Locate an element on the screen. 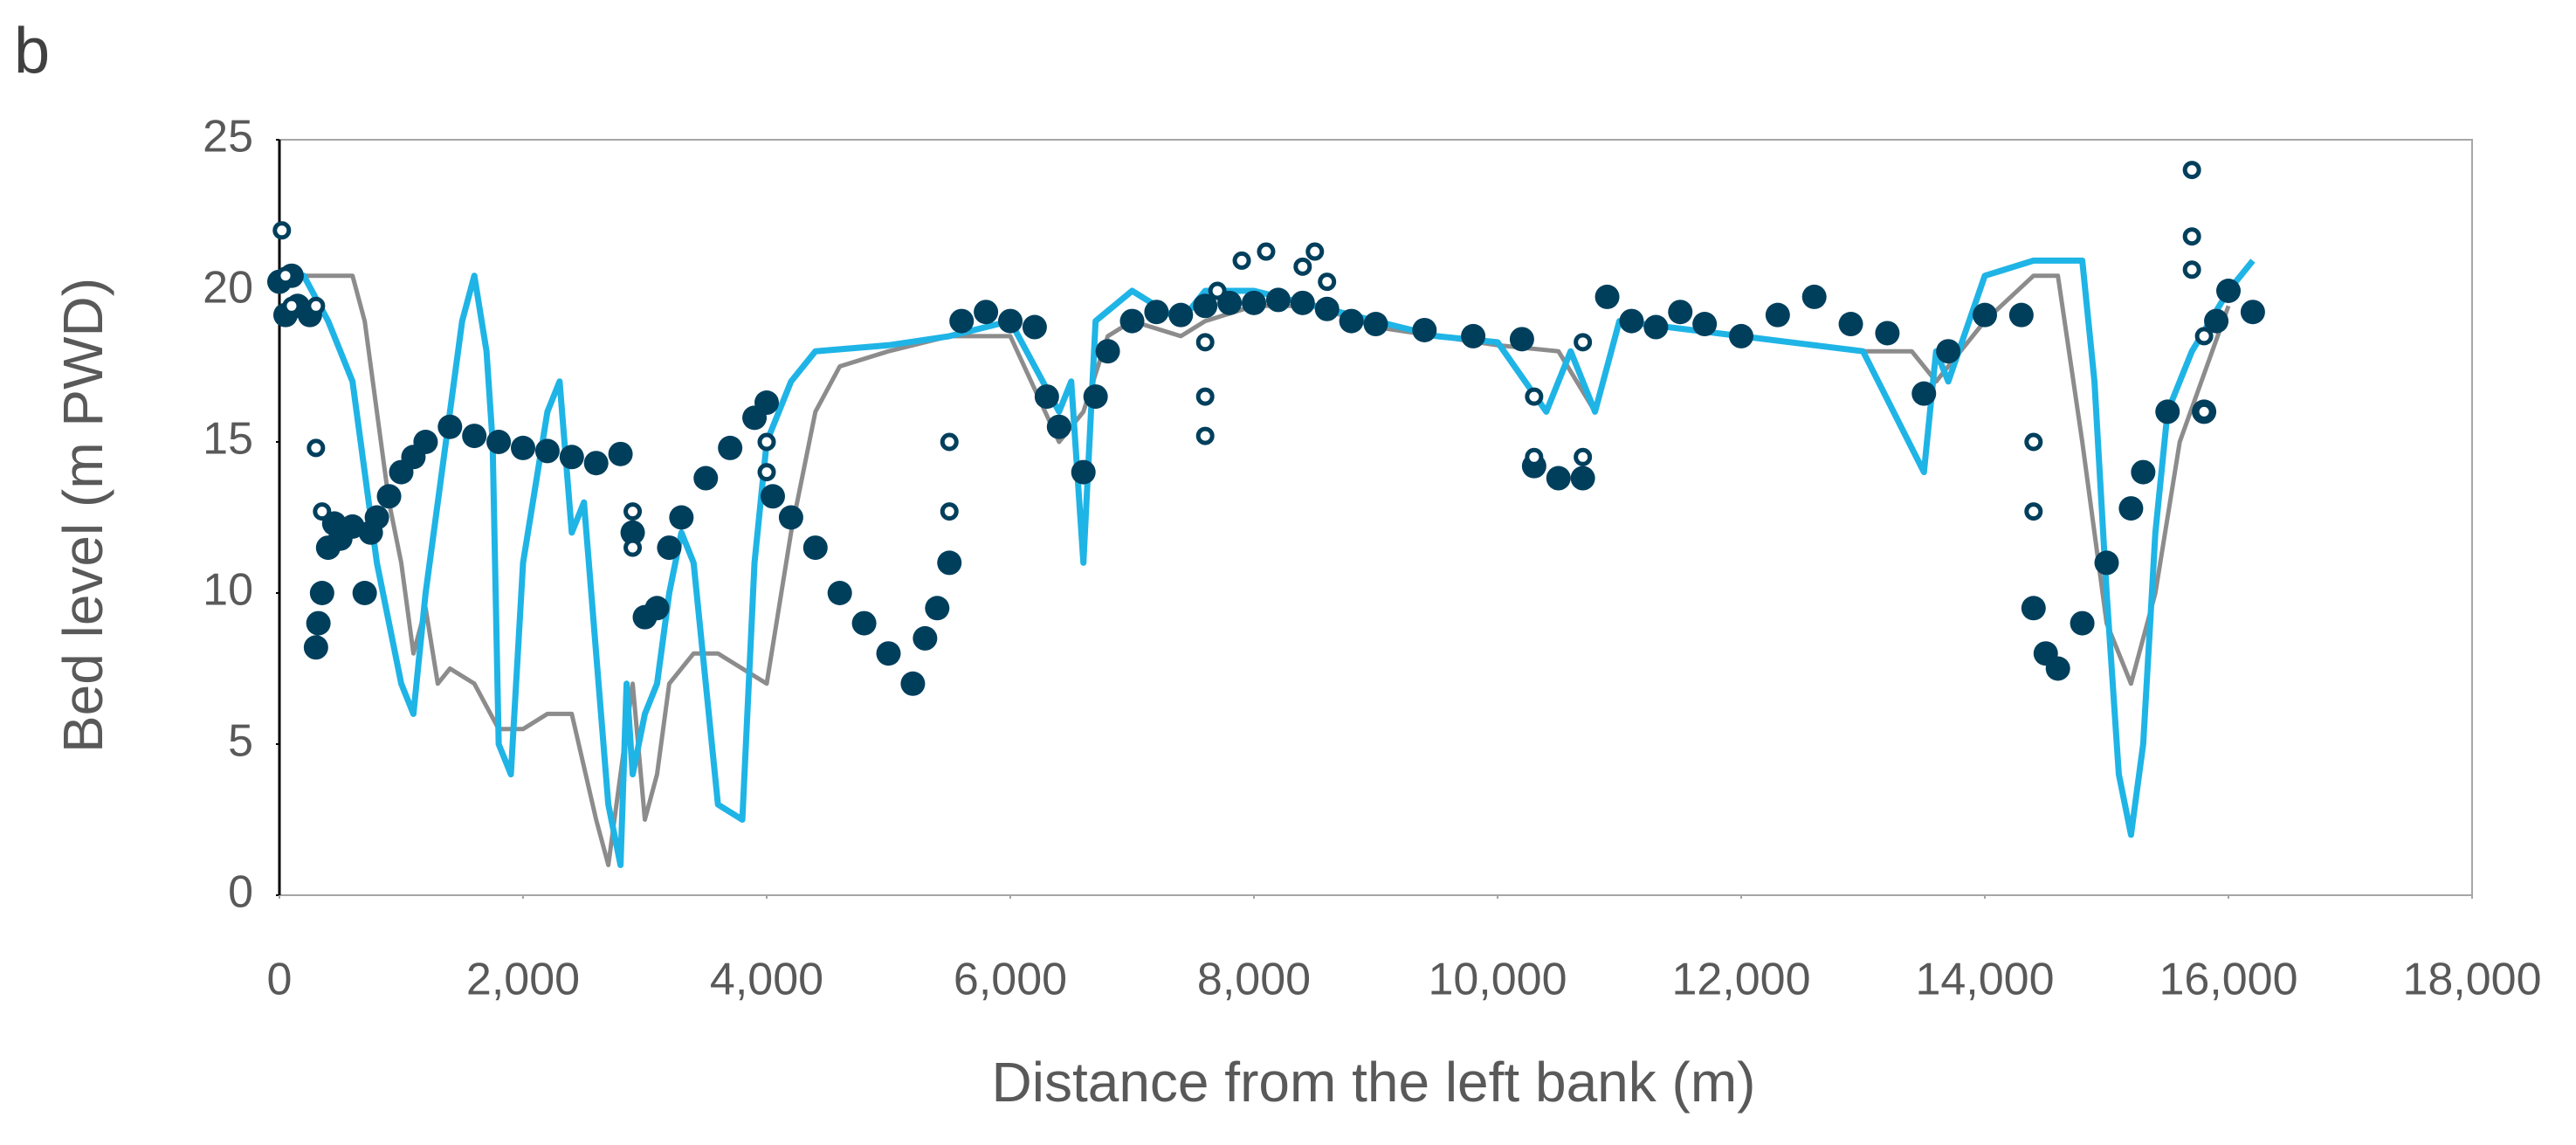  y-tick-label: 10 is located at coordinates (228, 590).